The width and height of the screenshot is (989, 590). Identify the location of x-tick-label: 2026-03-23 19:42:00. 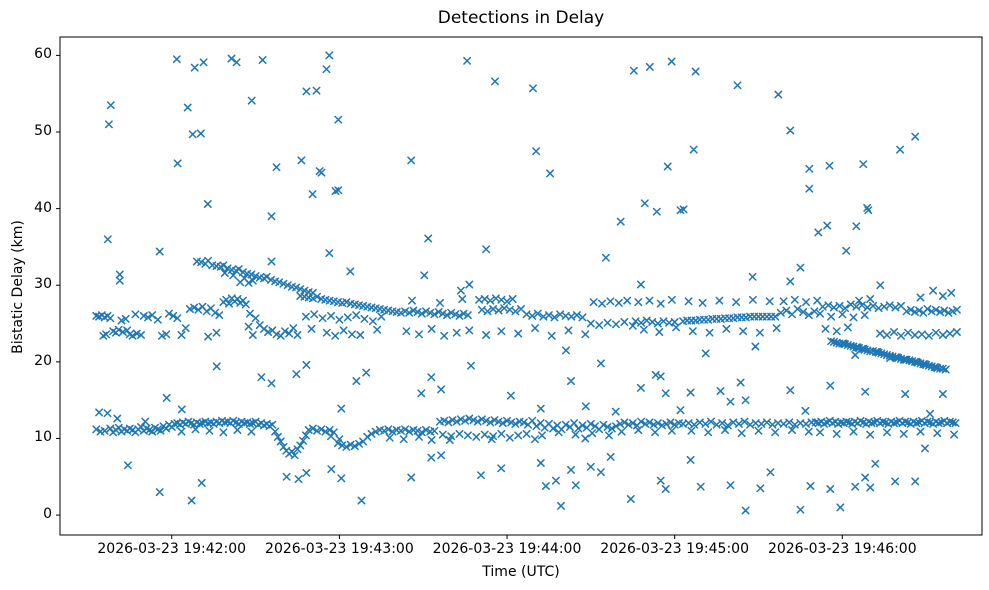
(172, 549).